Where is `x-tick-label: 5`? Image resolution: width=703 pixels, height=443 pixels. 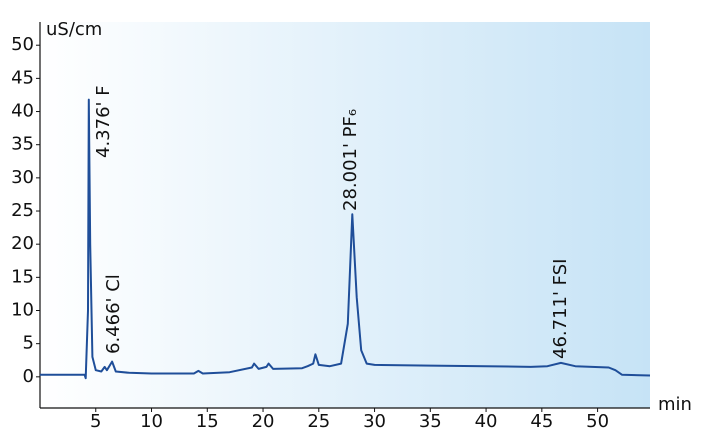 x-tick-label: 5 is located at coordinates (95, 421).